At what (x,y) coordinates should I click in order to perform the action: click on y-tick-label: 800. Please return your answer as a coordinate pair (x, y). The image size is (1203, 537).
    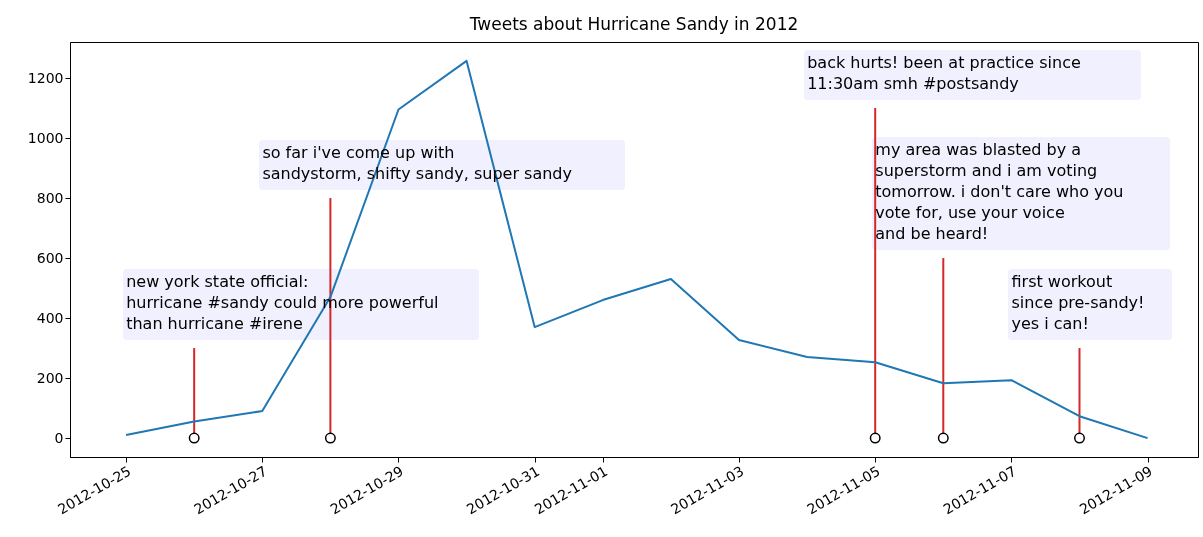
    Looking at the image, I should click on (50, 197).